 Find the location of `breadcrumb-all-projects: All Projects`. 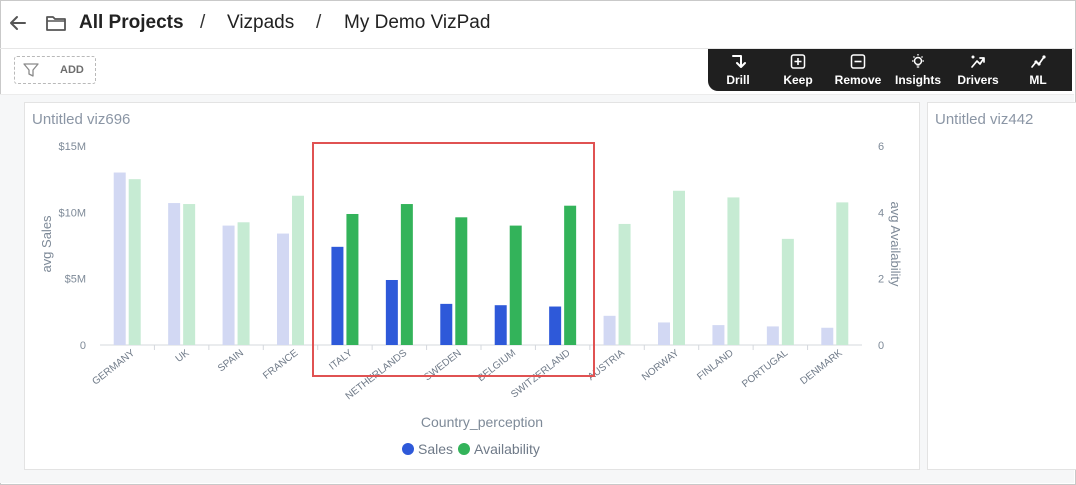

breadcrumb-all-projects: All Projects is located at coordinates (131, 22).